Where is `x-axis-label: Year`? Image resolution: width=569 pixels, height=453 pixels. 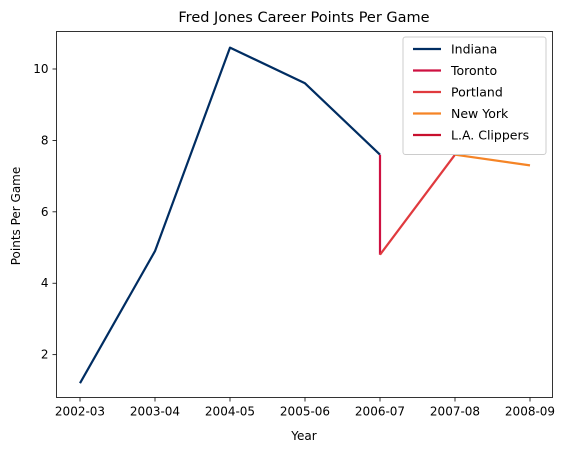 x-axis-label: Year is located at coordinates (303, 436).